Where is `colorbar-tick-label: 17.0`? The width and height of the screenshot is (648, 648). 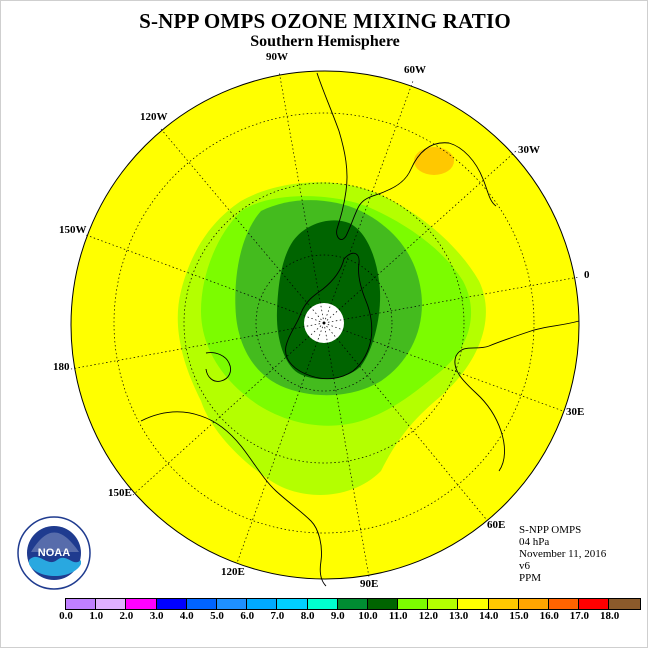
colorbar-tick-label: 17.0 is located at coordinates (579, 616).